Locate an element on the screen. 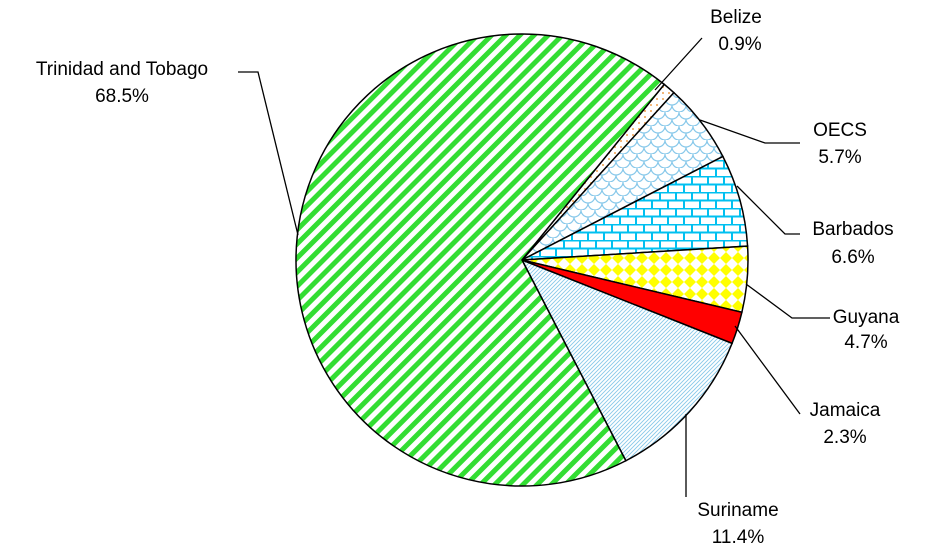  slice-value-label: 11.4% is located at coordinates (738, 537).